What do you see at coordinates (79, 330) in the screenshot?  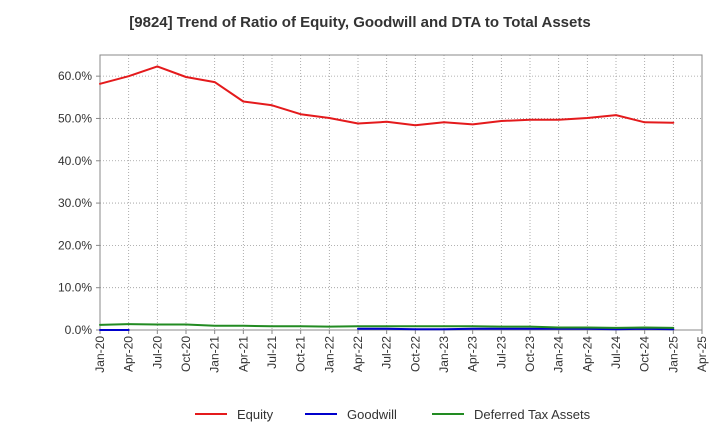 I see `y-tick-label: 0.0%` at bounding box center [79, 330].